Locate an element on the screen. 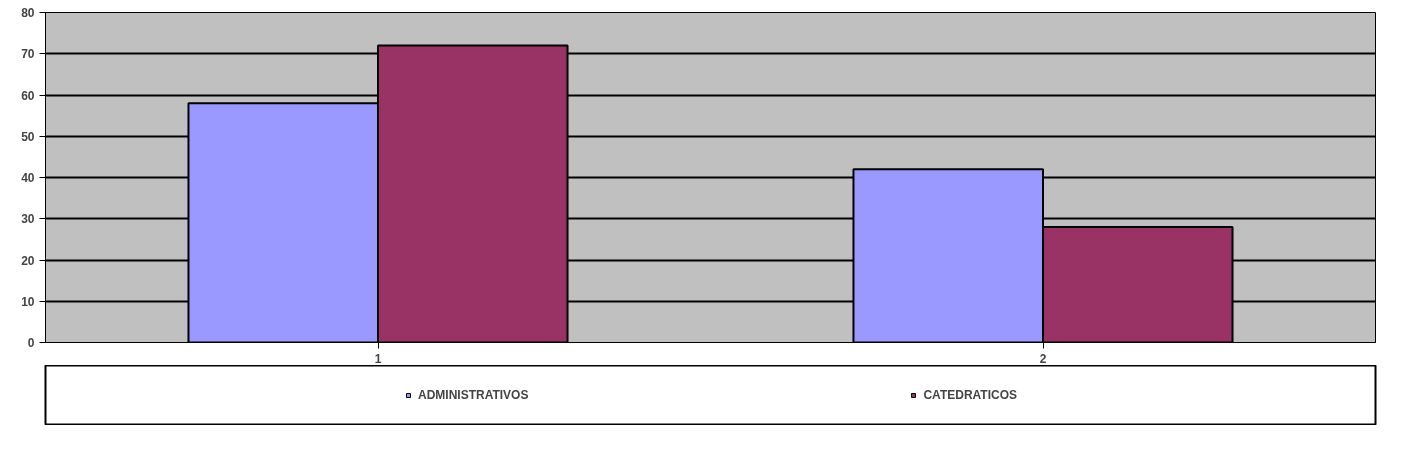 This screenshot has width=1405, height=475. y-tick-label: 10 is located at coordinates (28, 301).